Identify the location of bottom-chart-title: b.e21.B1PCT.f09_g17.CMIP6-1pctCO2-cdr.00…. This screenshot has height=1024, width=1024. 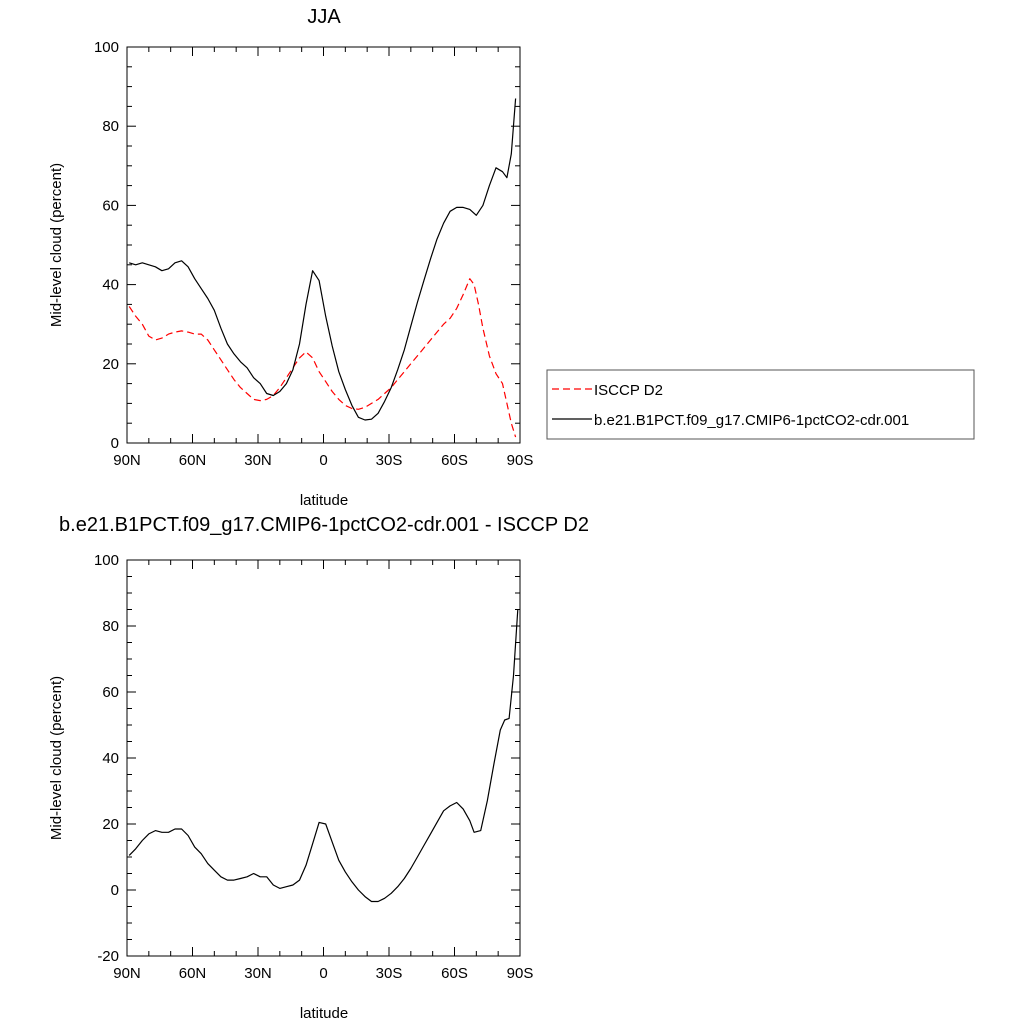
(324, 525).